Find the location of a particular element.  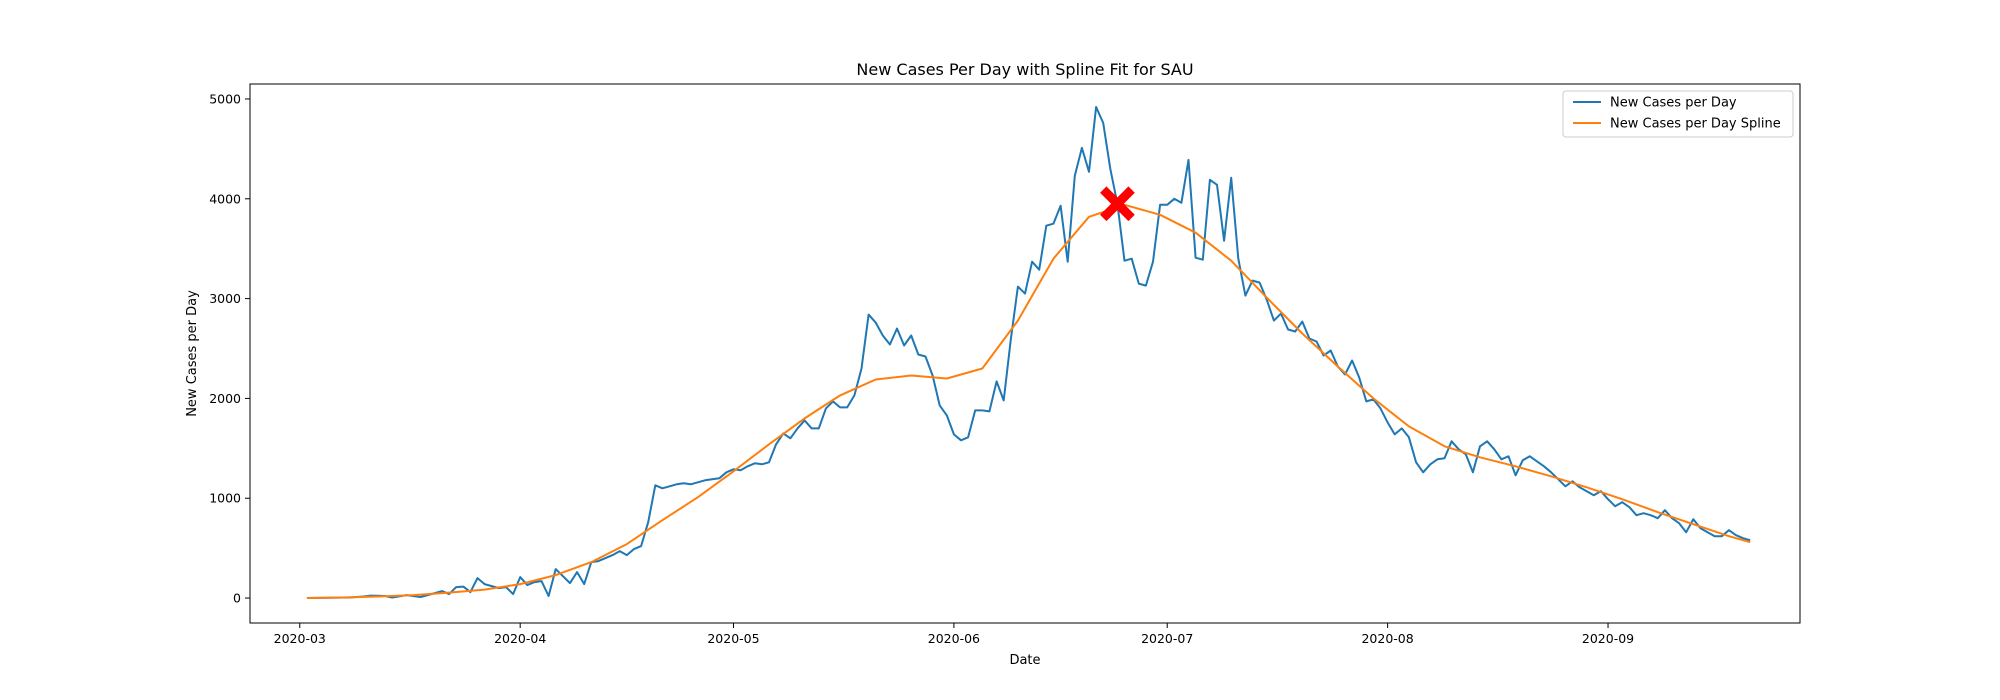

x-axis-label: Date is located at coordinates (1024, 660).